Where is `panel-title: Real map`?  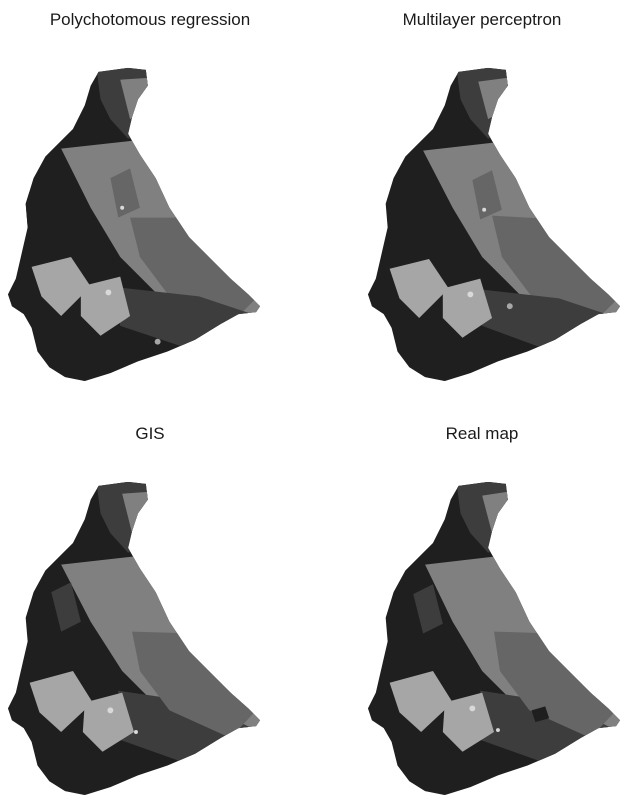 panel-title: Real map is located at coordinates (482, 433).